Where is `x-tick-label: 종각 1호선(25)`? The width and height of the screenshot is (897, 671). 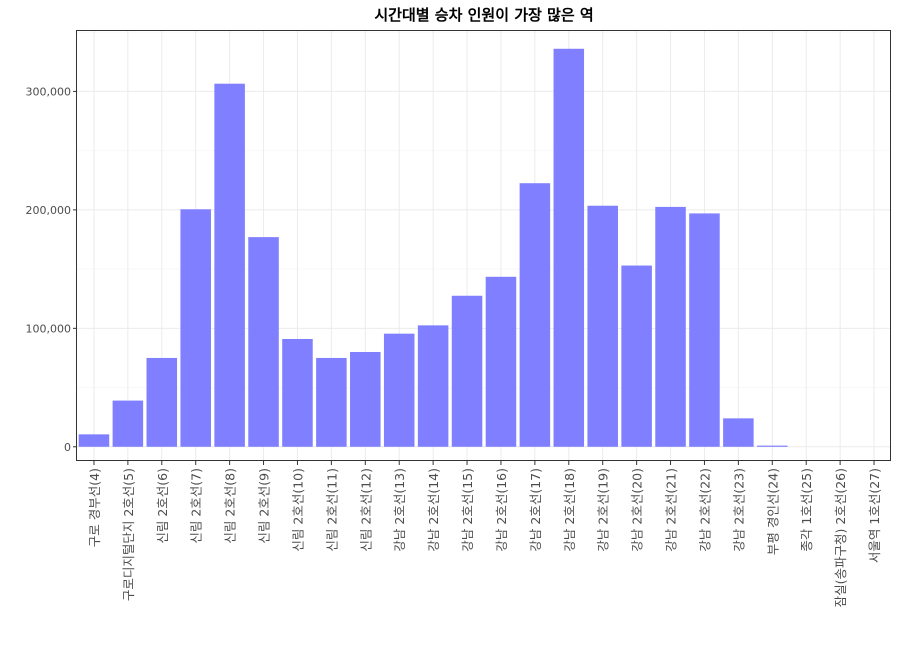 x-tick-label: 종각 1호선(25) is located at coordinates (806, 510).